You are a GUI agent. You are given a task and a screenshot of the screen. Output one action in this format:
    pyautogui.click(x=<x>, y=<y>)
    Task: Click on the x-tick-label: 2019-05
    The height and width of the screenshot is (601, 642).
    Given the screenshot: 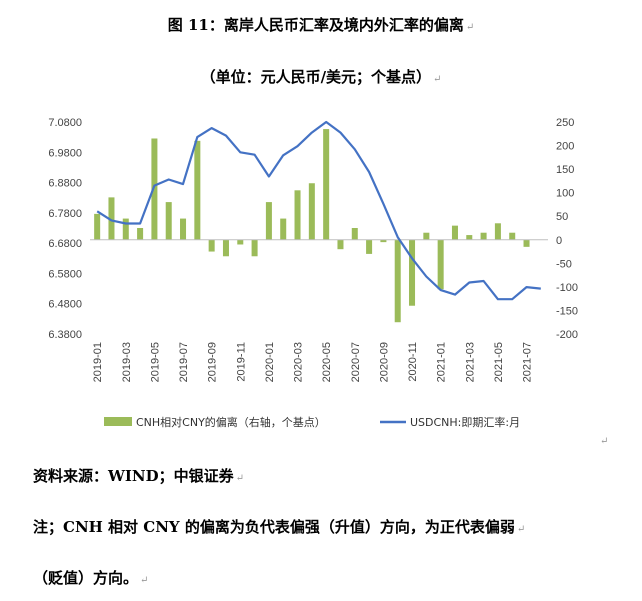 What is the action you would take?
    pyautogui.click(x=155, y=362)
    